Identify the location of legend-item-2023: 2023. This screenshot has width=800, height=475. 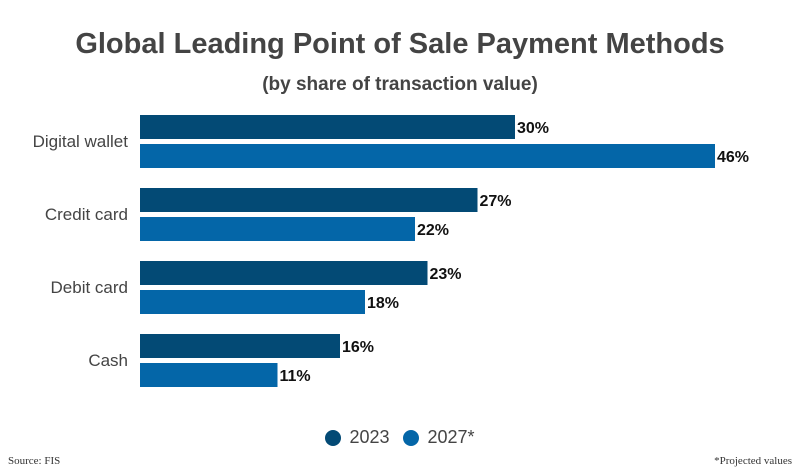
(357, 437).